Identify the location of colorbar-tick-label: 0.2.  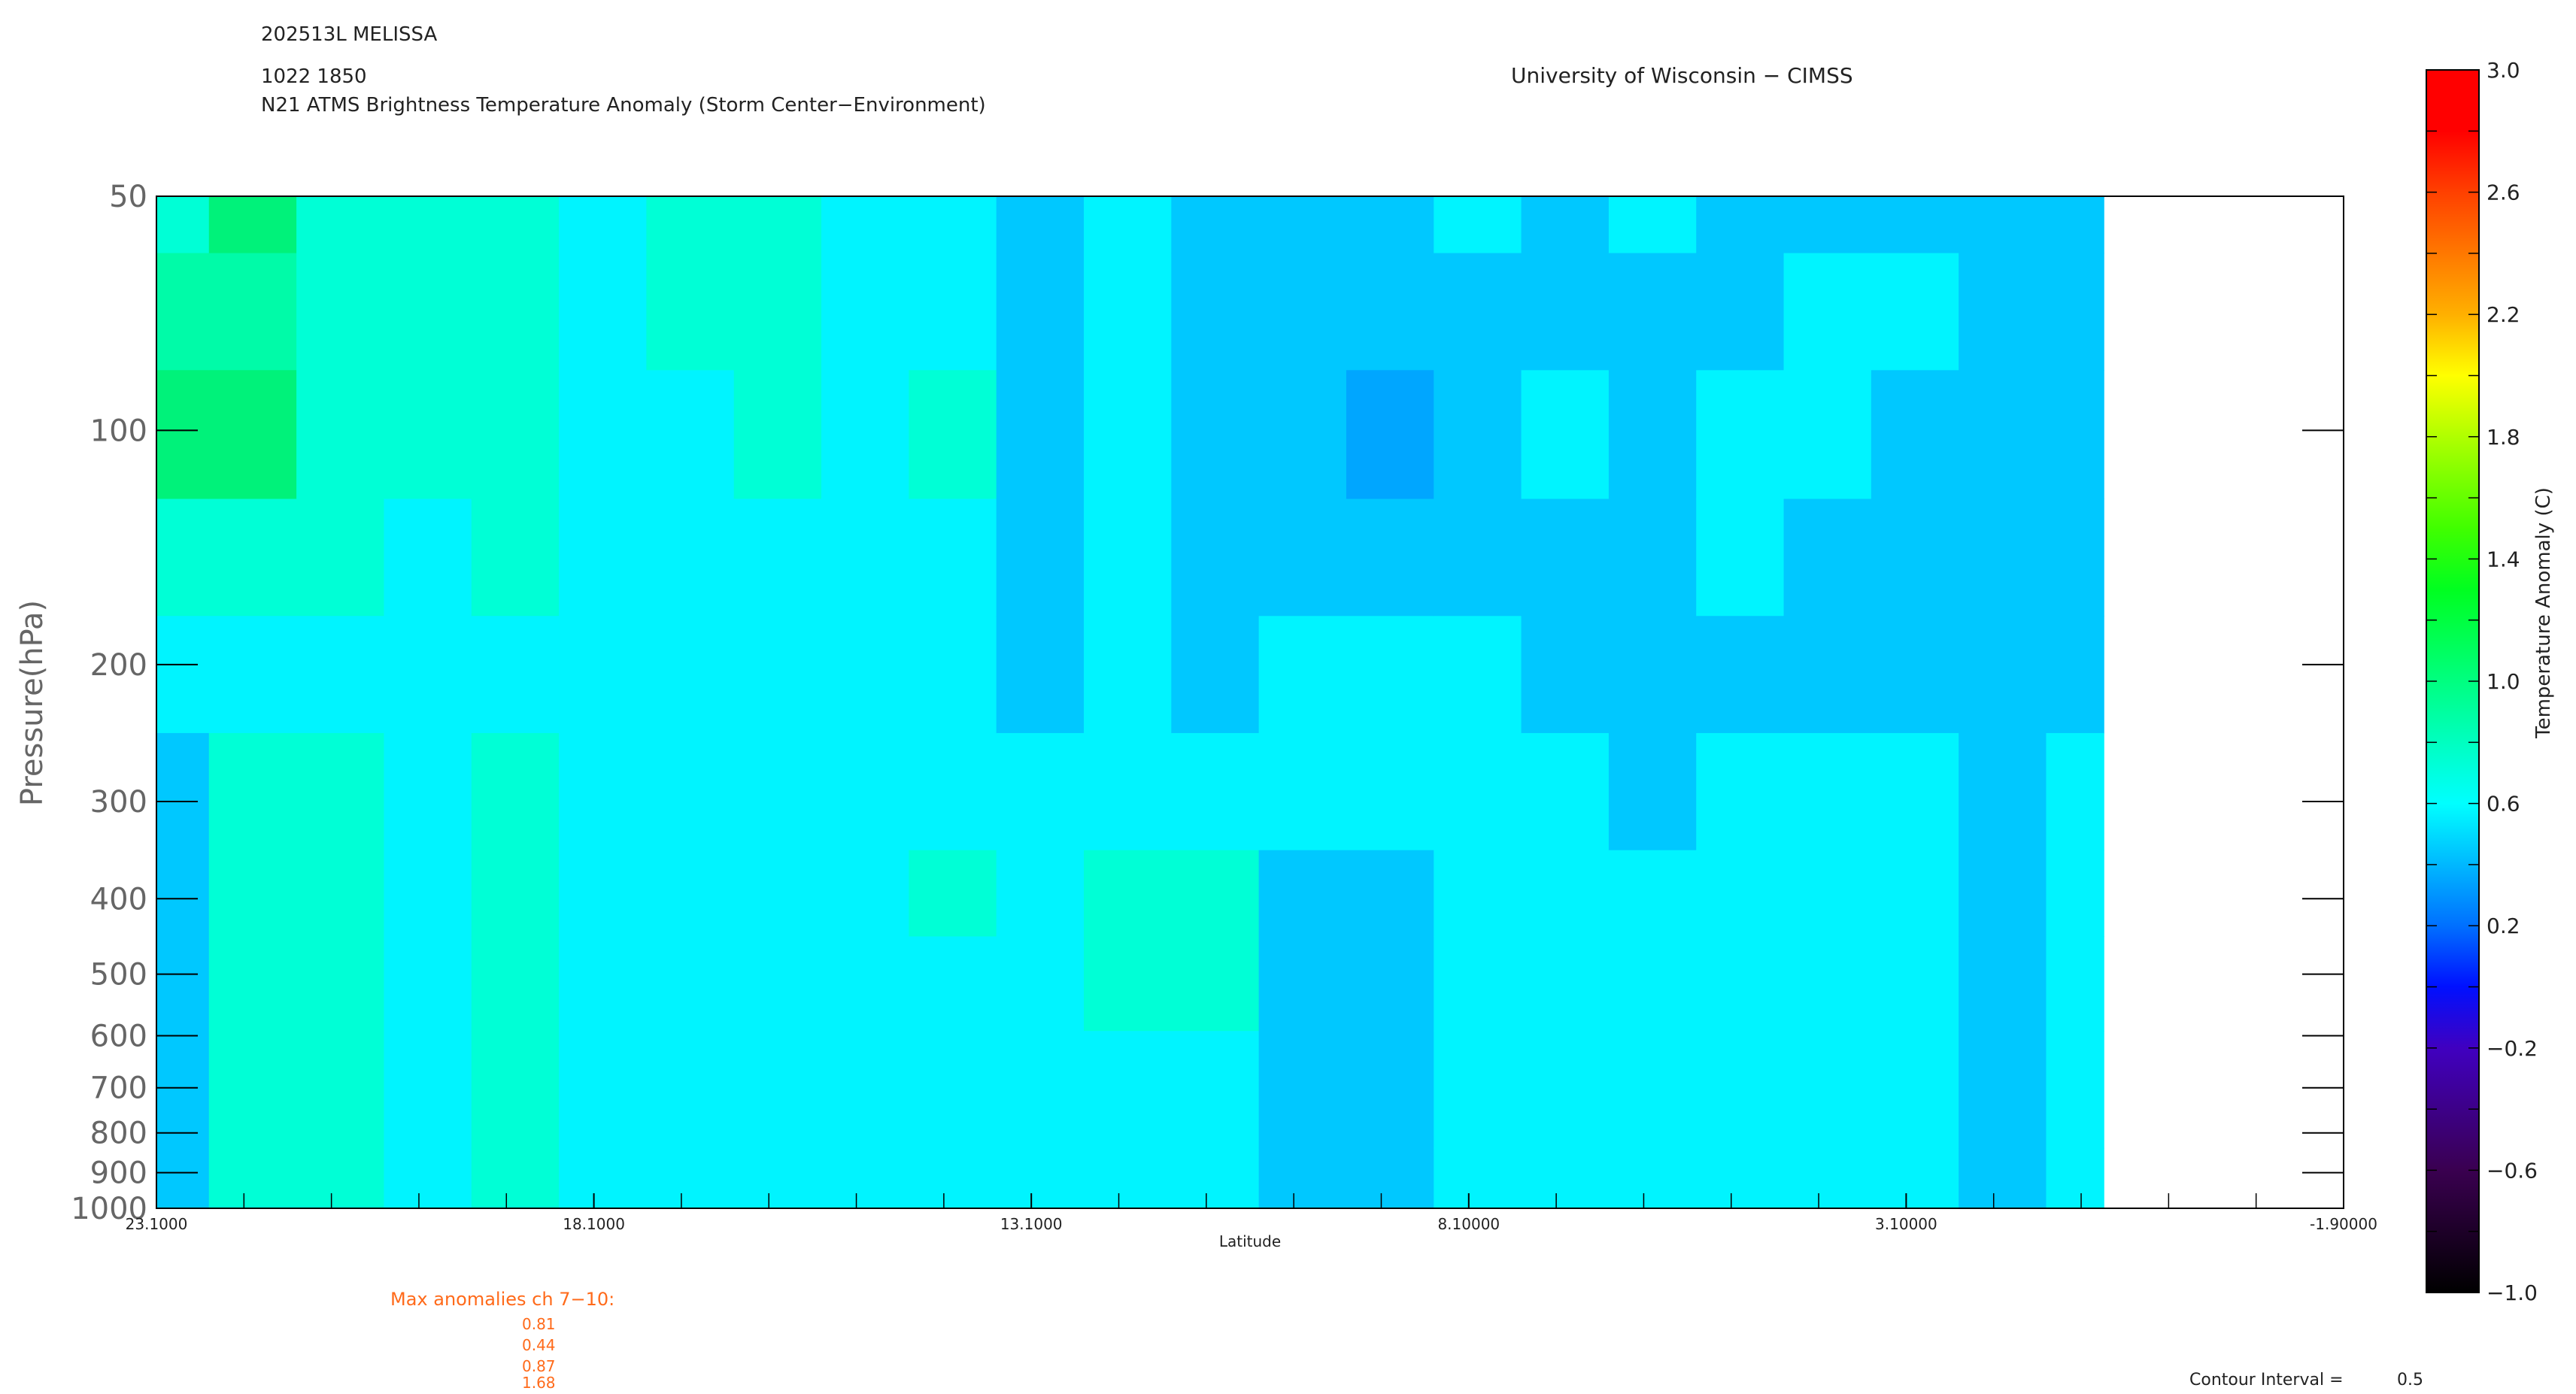
(2503, 926).